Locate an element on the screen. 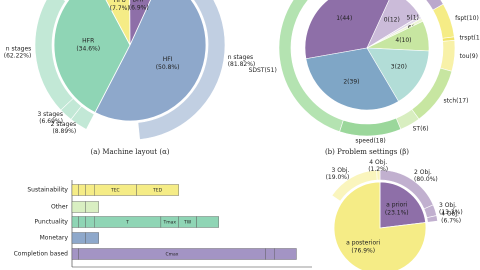 This screenshot has height=270, width=480. slice-name: HFR is located at coordinates (88, 41).